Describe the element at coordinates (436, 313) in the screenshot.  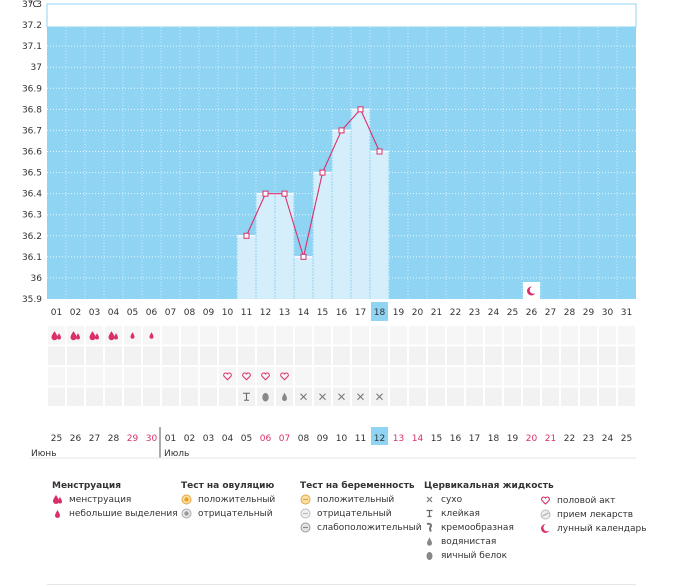
I see `day-label: 21` at that location.